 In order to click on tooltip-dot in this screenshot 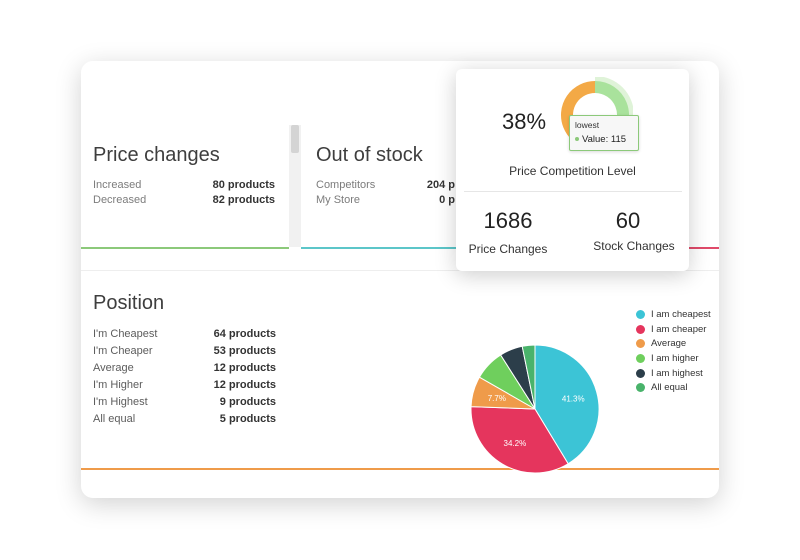, I will do `click(577, 139)`.